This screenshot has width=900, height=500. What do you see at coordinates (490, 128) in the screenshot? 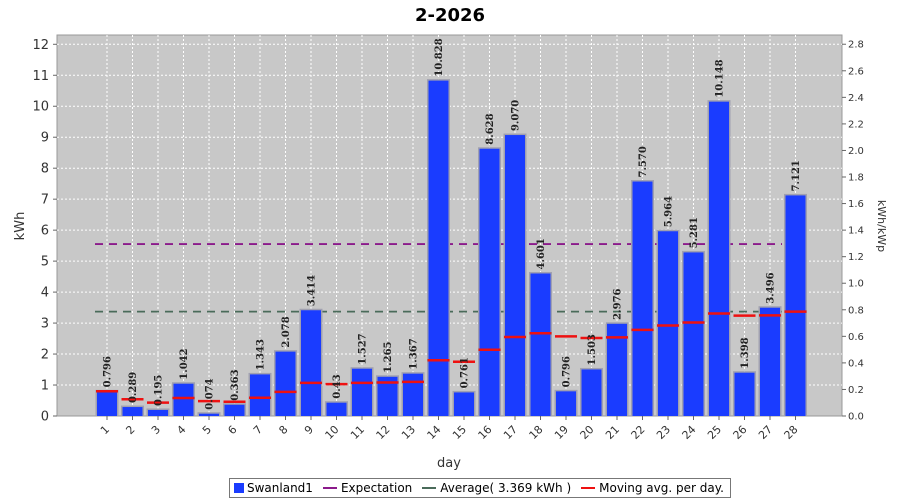
I see `data-label: 8.628` at bounding box center [490, 128].